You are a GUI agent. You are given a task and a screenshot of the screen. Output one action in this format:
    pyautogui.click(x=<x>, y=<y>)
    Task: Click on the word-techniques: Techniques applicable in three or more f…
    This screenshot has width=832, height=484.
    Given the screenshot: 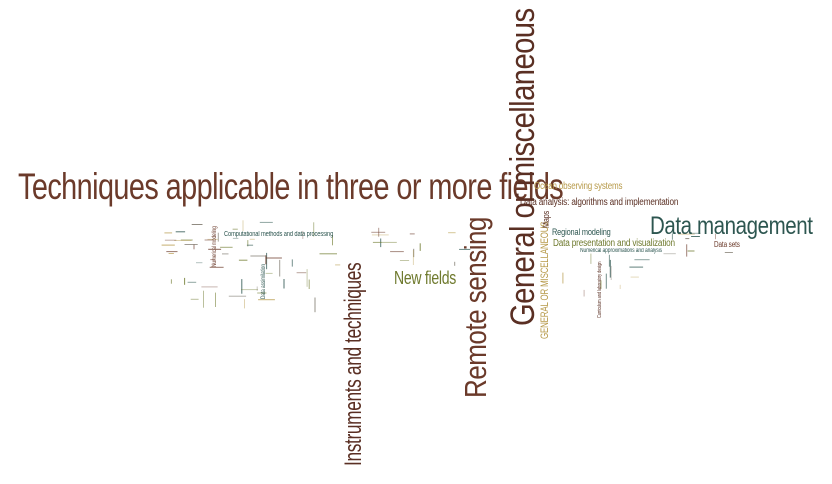 What is the action you would take?
    pyautogui.click(x=291, y=186)
    